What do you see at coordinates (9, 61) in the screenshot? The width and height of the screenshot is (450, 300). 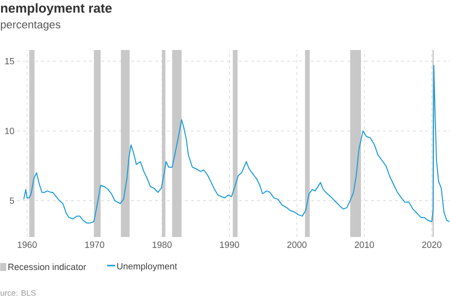 I see `y-tick-label: 15` at bounding box center [9, 61].